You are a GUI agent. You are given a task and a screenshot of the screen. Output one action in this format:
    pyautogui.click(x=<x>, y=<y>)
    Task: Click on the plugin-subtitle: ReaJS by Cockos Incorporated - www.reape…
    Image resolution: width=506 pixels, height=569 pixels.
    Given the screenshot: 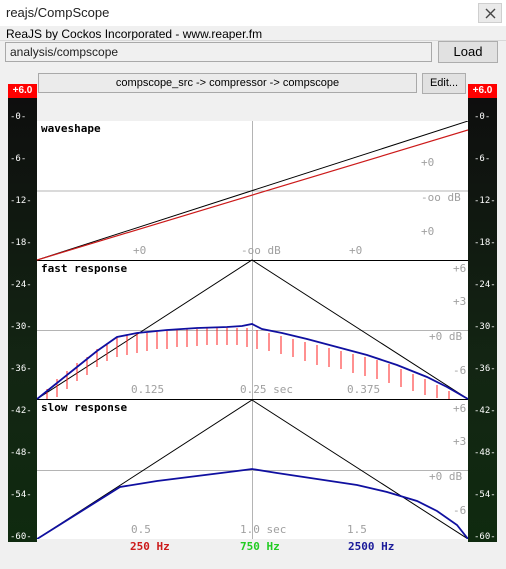 What is the action you would take?
    pyautogui.click(x=134, y=34)
    